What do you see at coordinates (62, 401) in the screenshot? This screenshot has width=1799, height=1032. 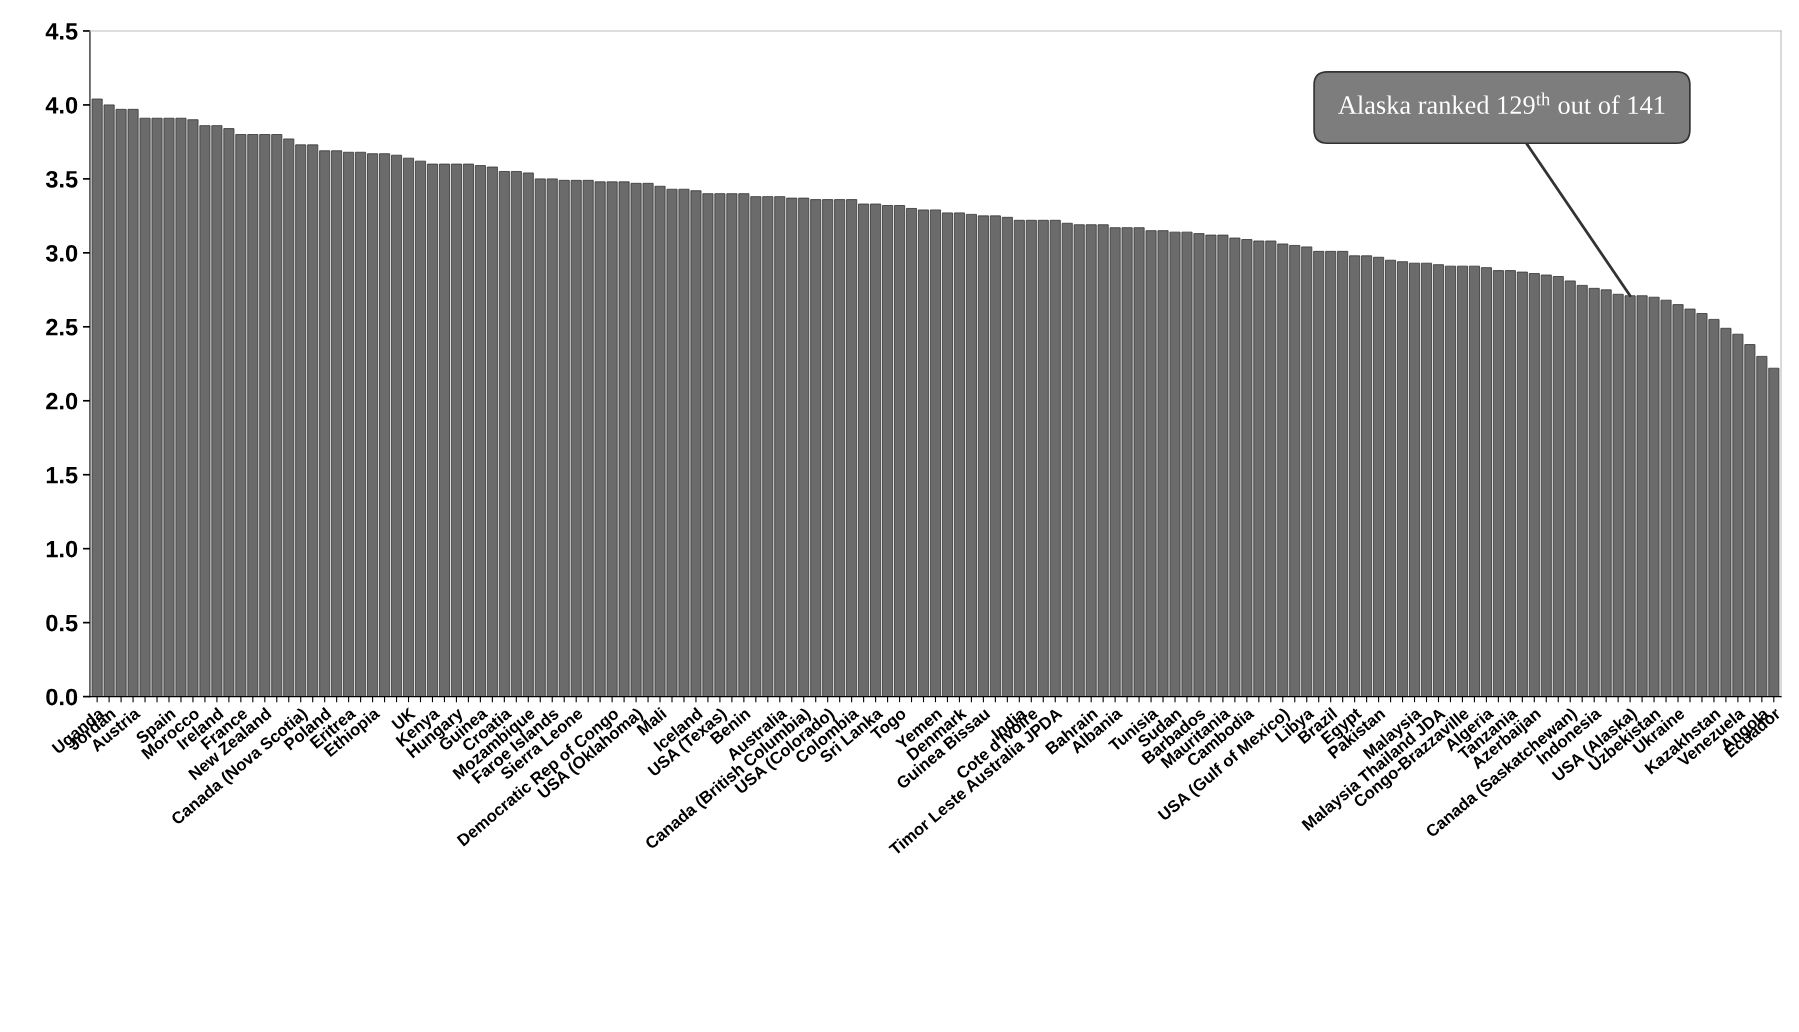 I see `y-tick-label: 2.0` at bounding box center [62, 401].